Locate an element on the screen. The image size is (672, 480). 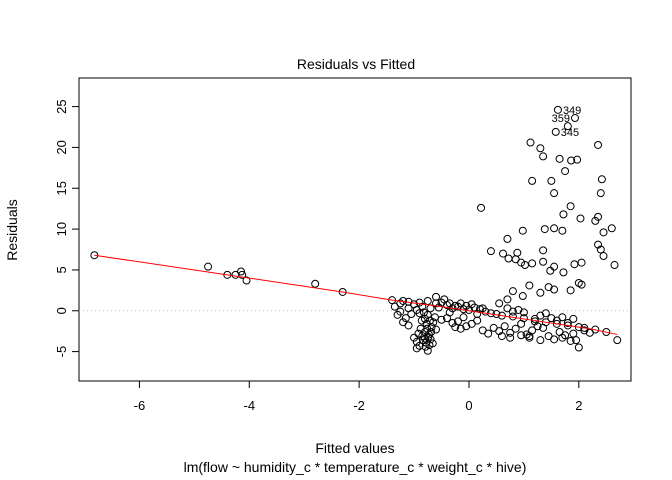
y-tick-label: -5 is located at coordinates (61, 352).